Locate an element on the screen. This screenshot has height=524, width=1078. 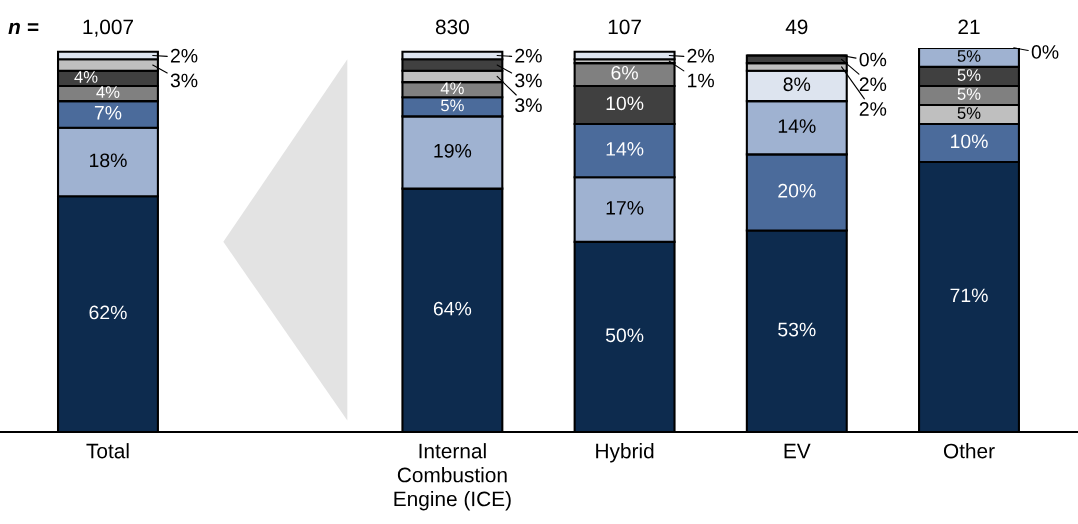
text: 21 is located at coordinates (969, 27).